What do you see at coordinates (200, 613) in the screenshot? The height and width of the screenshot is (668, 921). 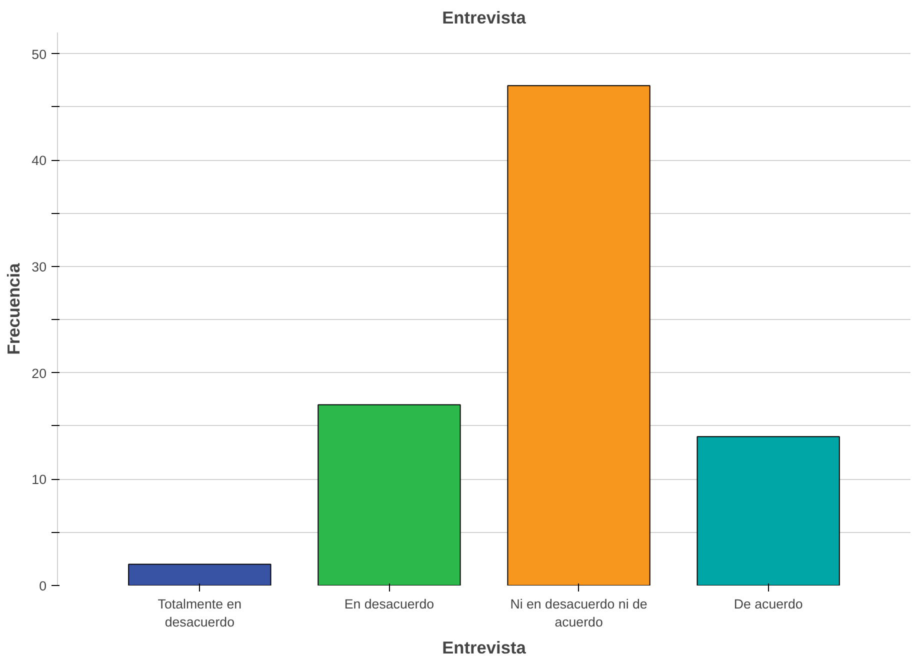 I see `x-tick-label: Totalmente en desacuerdo` at bounding box center [200, 613].